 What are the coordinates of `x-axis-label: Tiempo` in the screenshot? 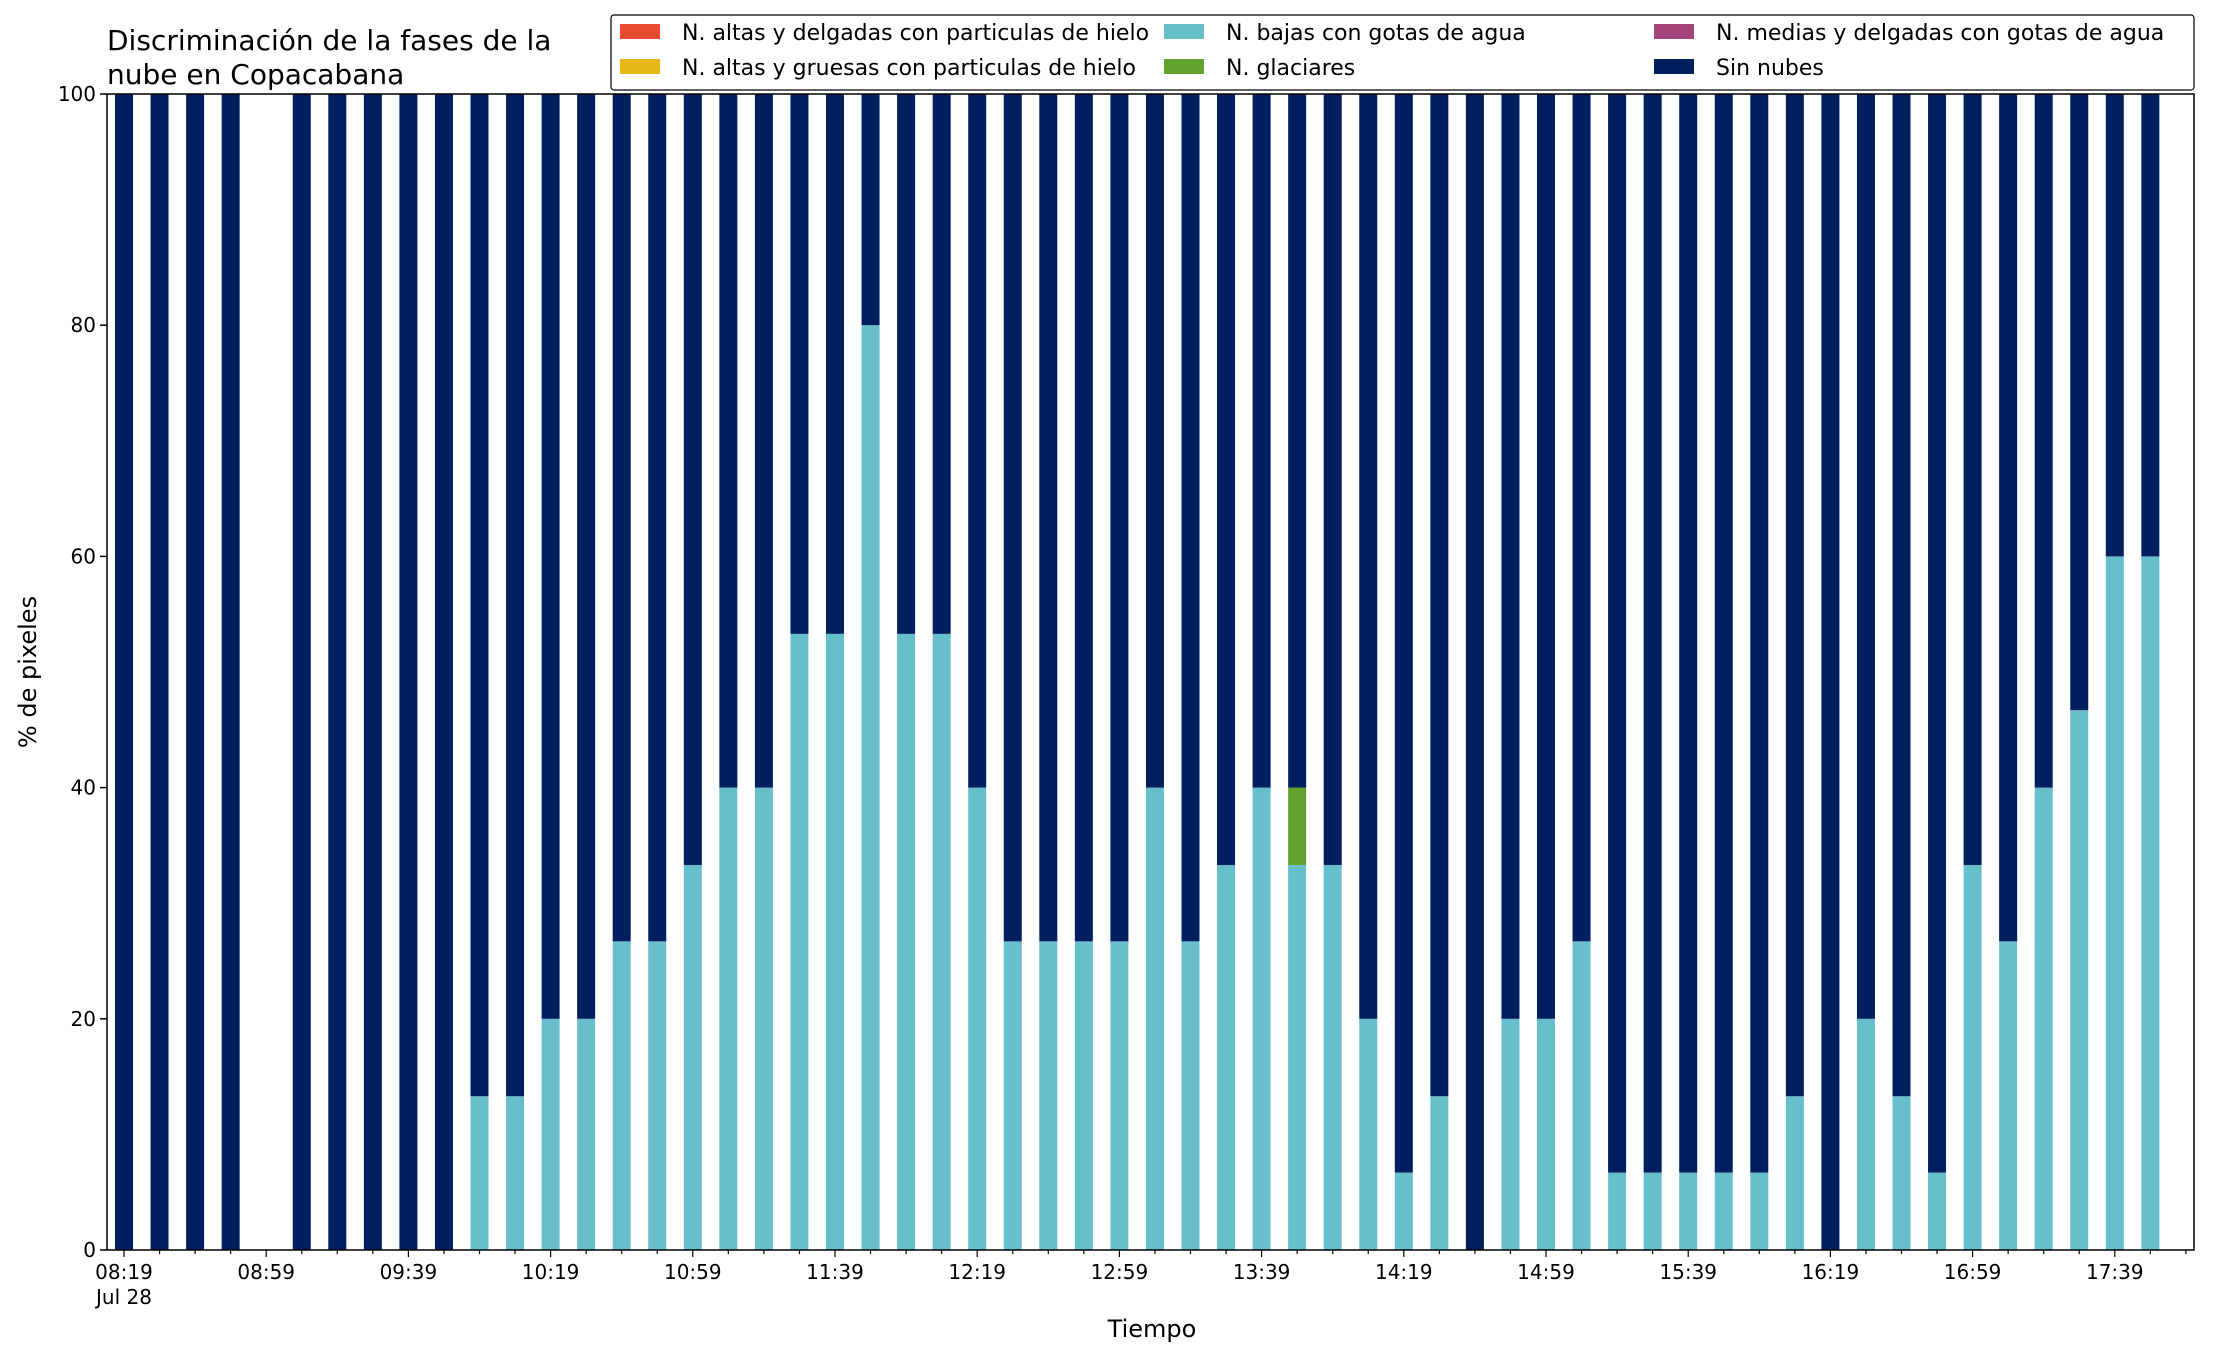 It's located at (1152, 1329).